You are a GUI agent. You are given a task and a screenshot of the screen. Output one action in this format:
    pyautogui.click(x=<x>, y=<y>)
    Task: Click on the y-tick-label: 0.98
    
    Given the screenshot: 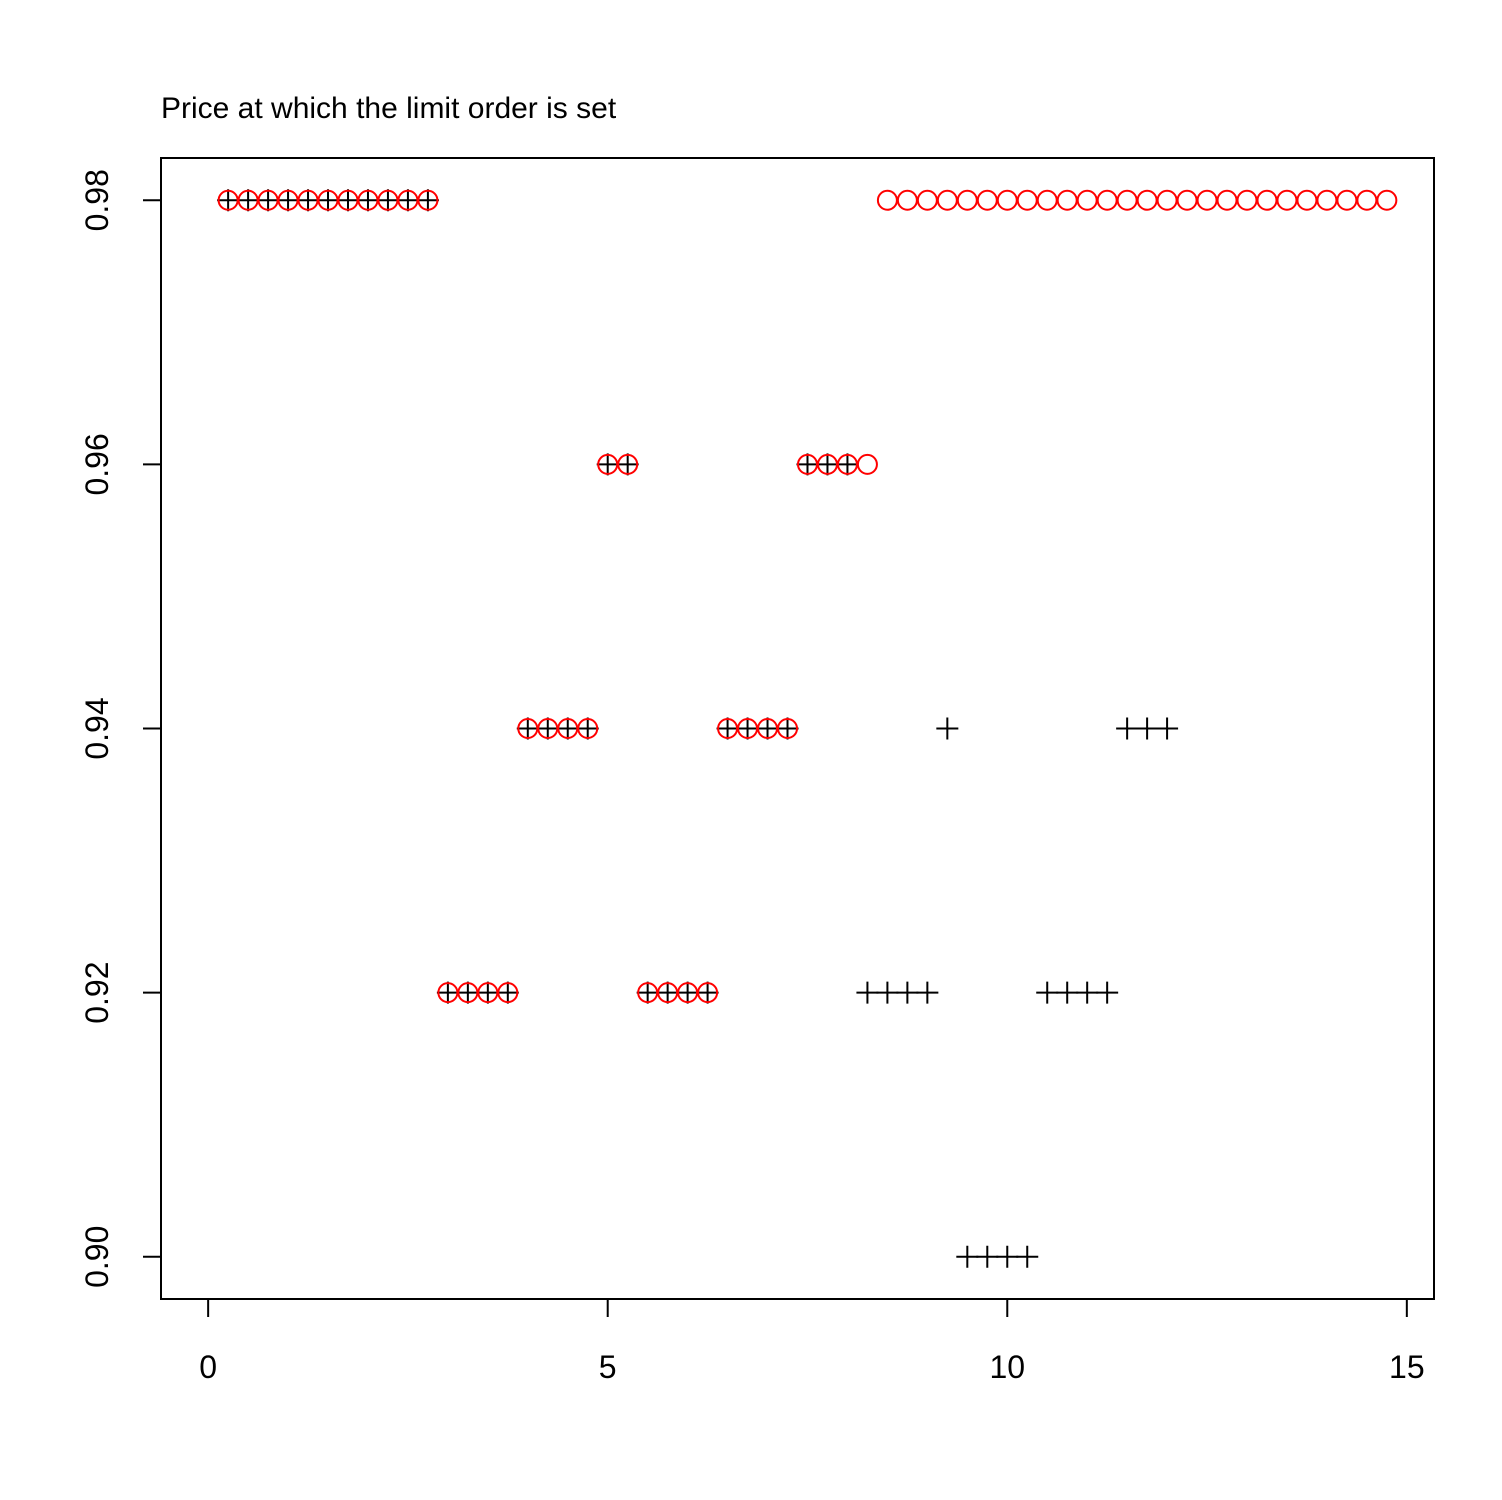 What is the action you would take?
    pyautogui.click(x=97, y=200)
    